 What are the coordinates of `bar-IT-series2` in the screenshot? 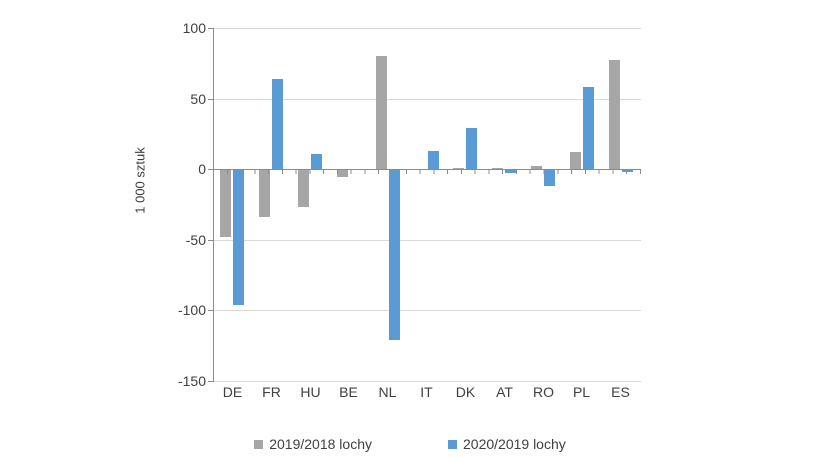 It's located at (433, 160).